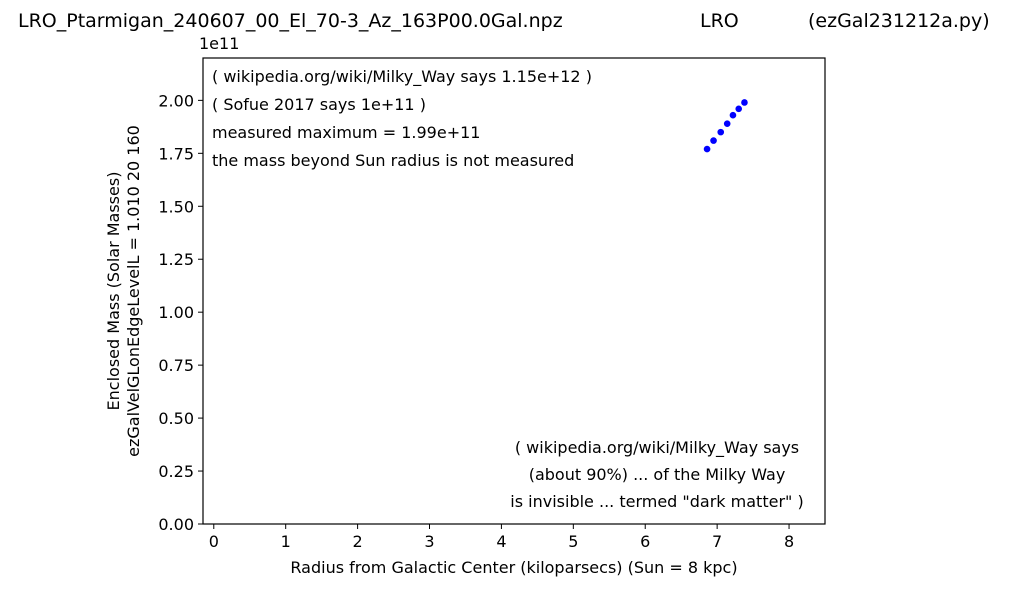 This screenshot has width=1024, height=591. I want to click on y-tick-label: 1.00, so click(176, 312).